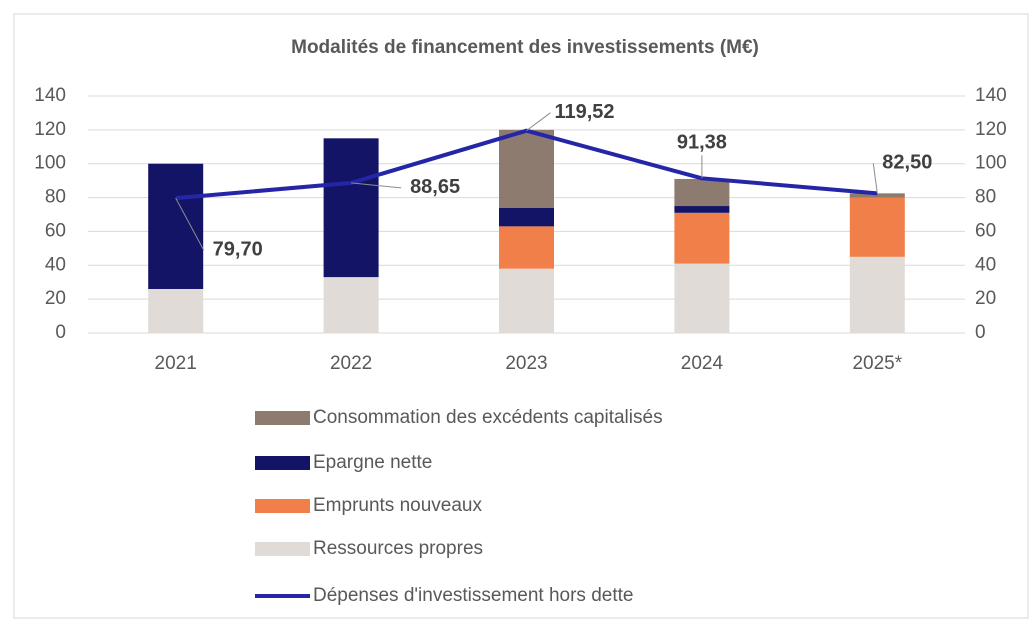 The width and height of the screenshot is (1035, 625). Describe the element at coordinates (985, 264) in the screenshot. I see `y2-tick-label: 40` at that location.